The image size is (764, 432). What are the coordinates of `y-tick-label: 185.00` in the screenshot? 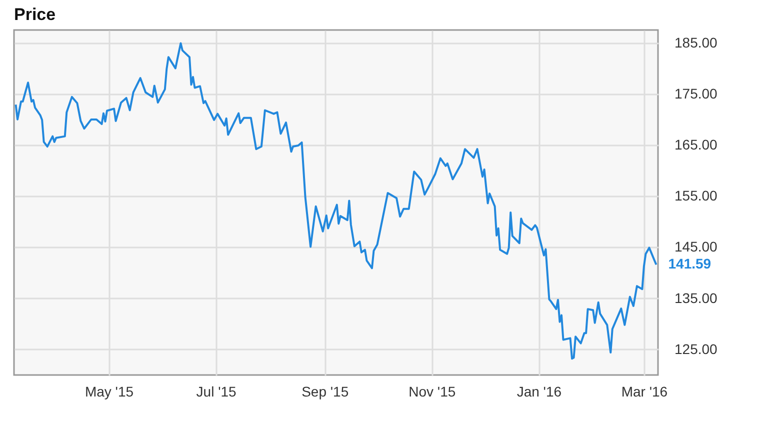 It's located at (696, 42).